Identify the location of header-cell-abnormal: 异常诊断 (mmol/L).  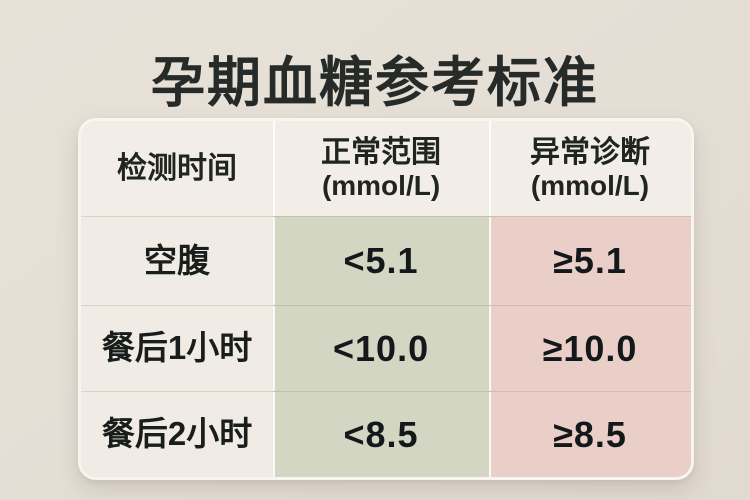
(589, 169).